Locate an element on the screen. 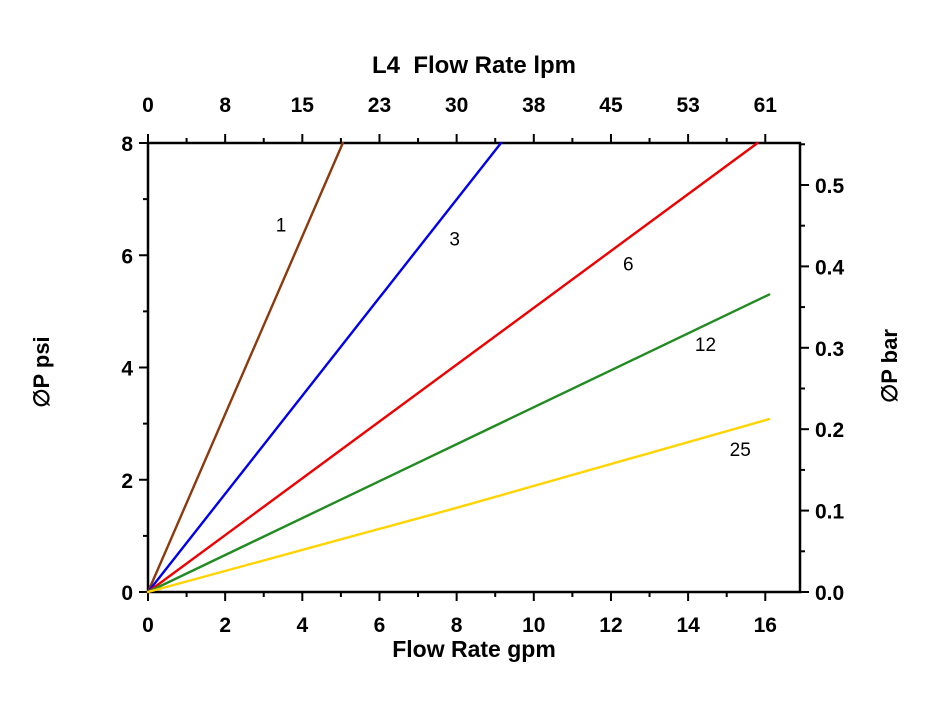 The width and height of the screenshot is (936, 712). y-right-tick-label: 0.0 is located at coordinates (829, 593).